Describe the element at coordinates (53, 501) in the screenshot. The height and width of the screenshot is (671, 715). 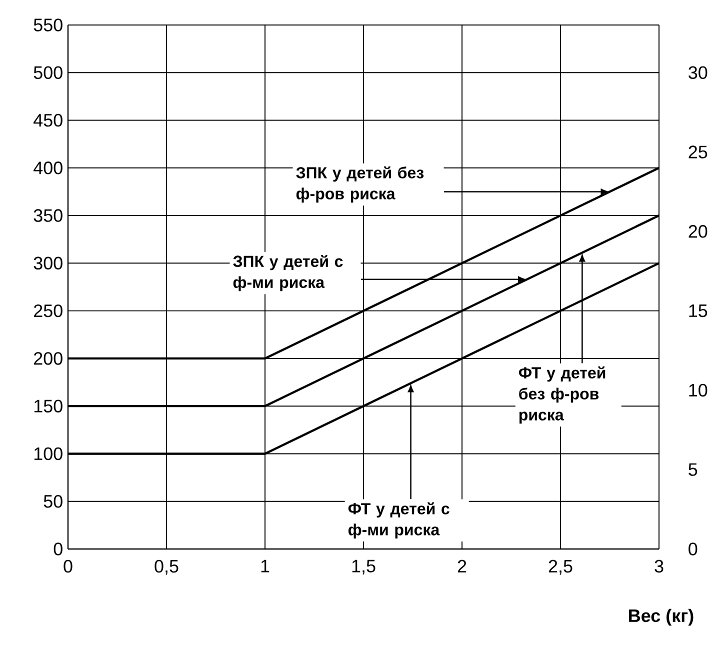
I see `y-tick-label: 50` at that location.